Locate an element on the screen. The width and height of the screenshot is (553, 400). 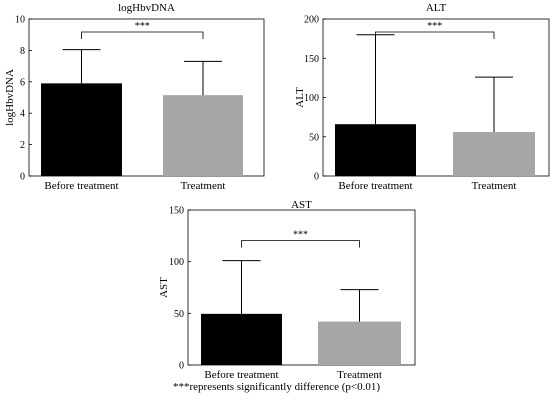
chart-title: logHbvDNA is located at coordinates (146, 8).